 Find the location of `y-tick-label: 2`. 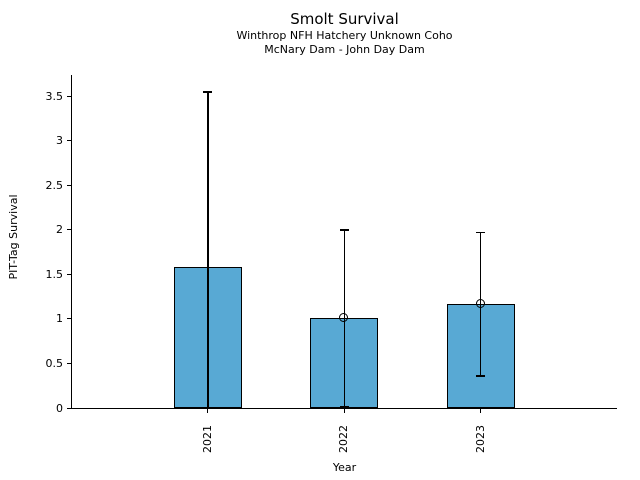

y-tick-label: 2 is located at coordinates (59, 230).